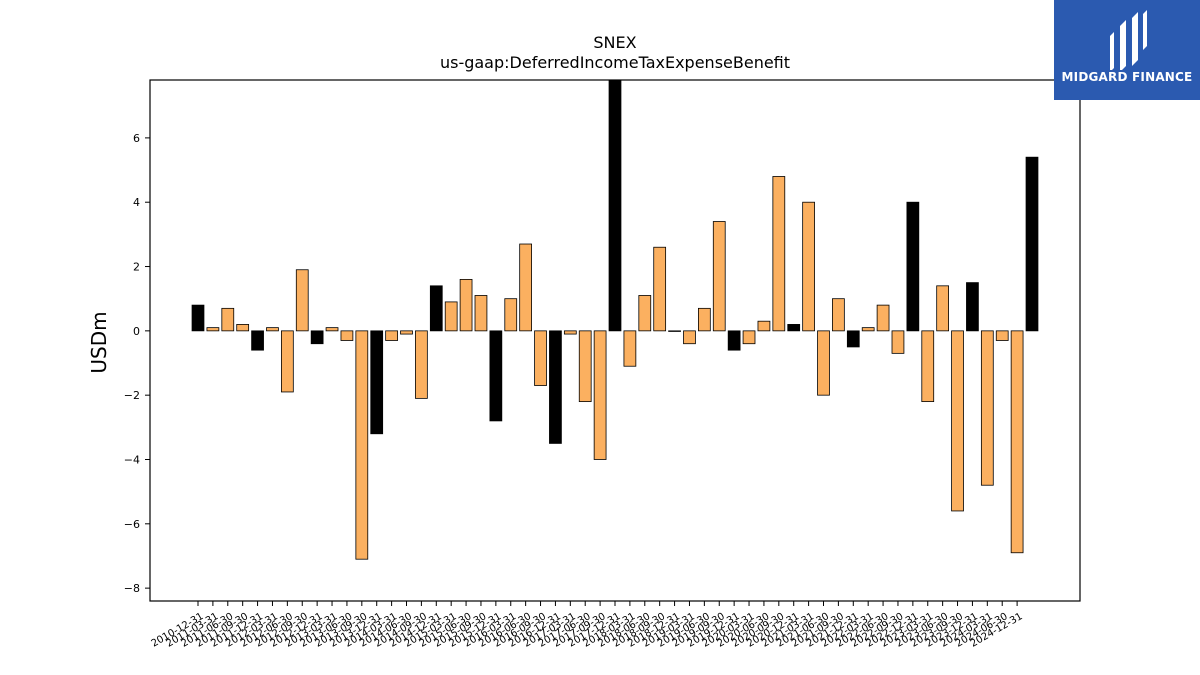 The image size is (1200, 675). What do you see at coordinates (615, 42) in the screenshot?
I see `chart-title: SNEX` at bounding box center [615, 42].